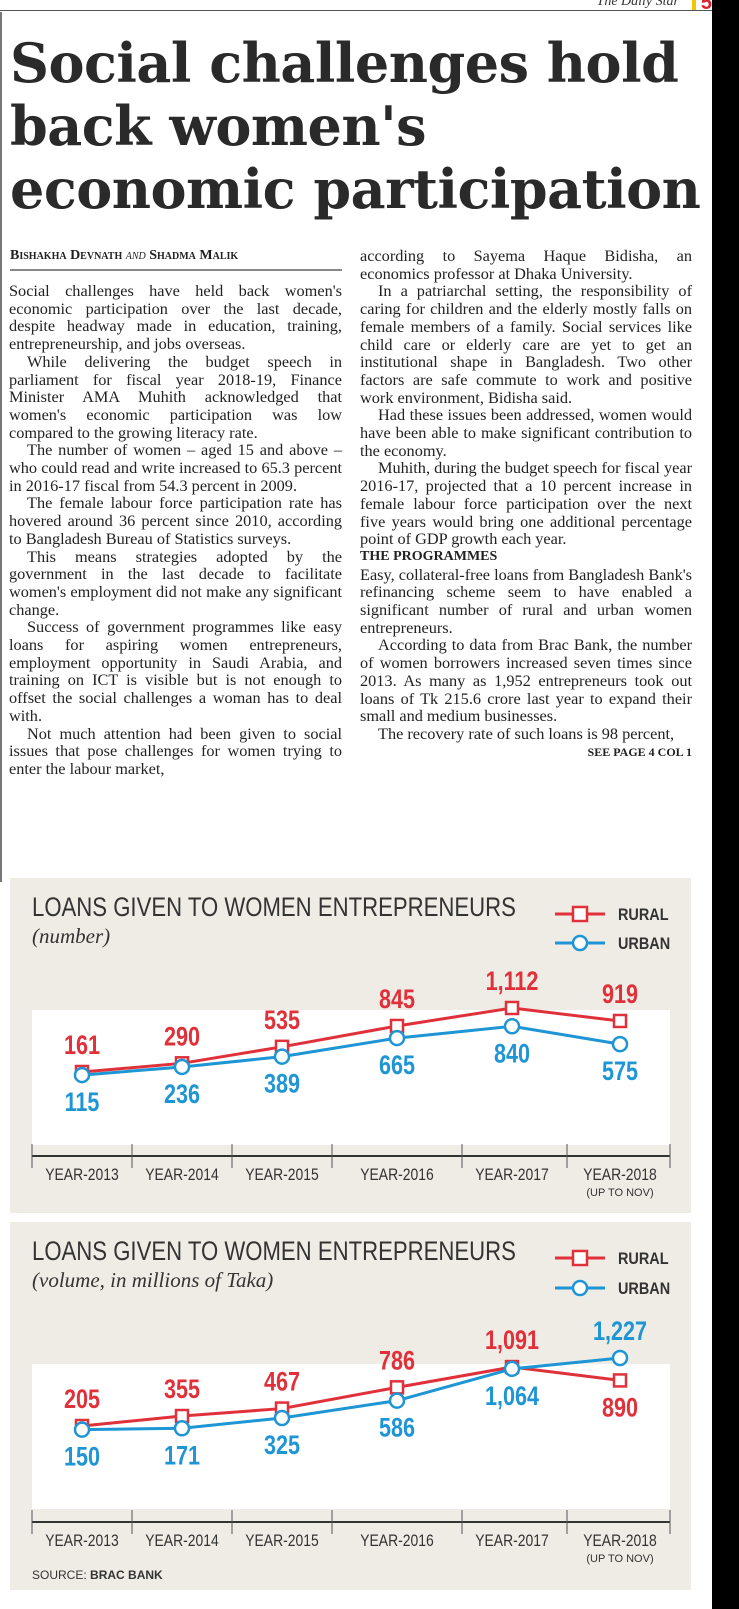 The image size is (739, 1609). I want to click on author: Bishakha Devnath, so click(66, 255).